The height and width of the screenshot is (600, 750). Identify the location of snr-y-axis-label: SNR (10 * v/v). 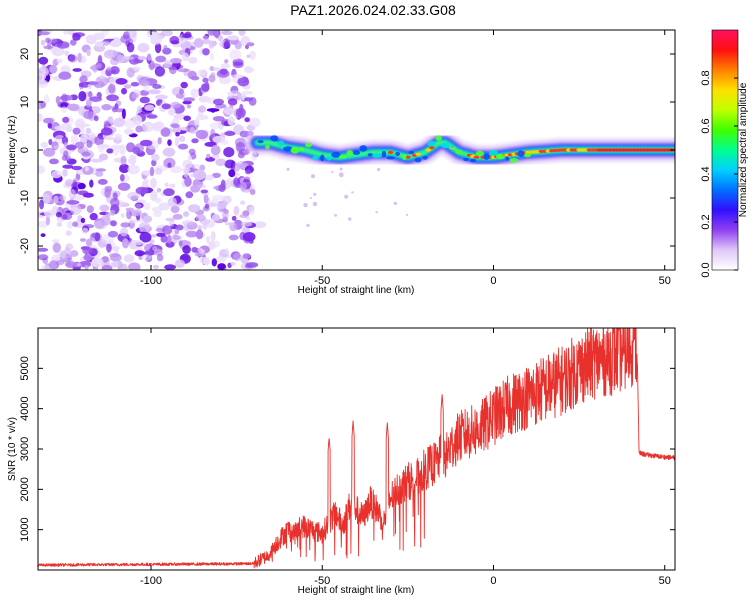
(12, 449).